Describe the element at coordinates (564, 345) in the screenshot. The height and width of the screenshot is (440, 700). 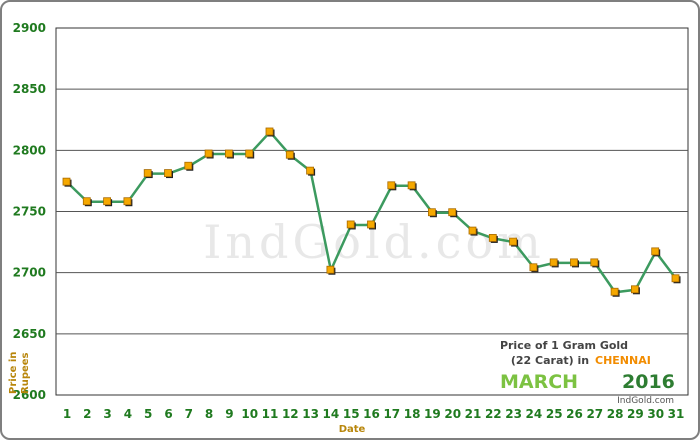
I see `annotation-line1: Price of 1 Gram Gold` at that location.